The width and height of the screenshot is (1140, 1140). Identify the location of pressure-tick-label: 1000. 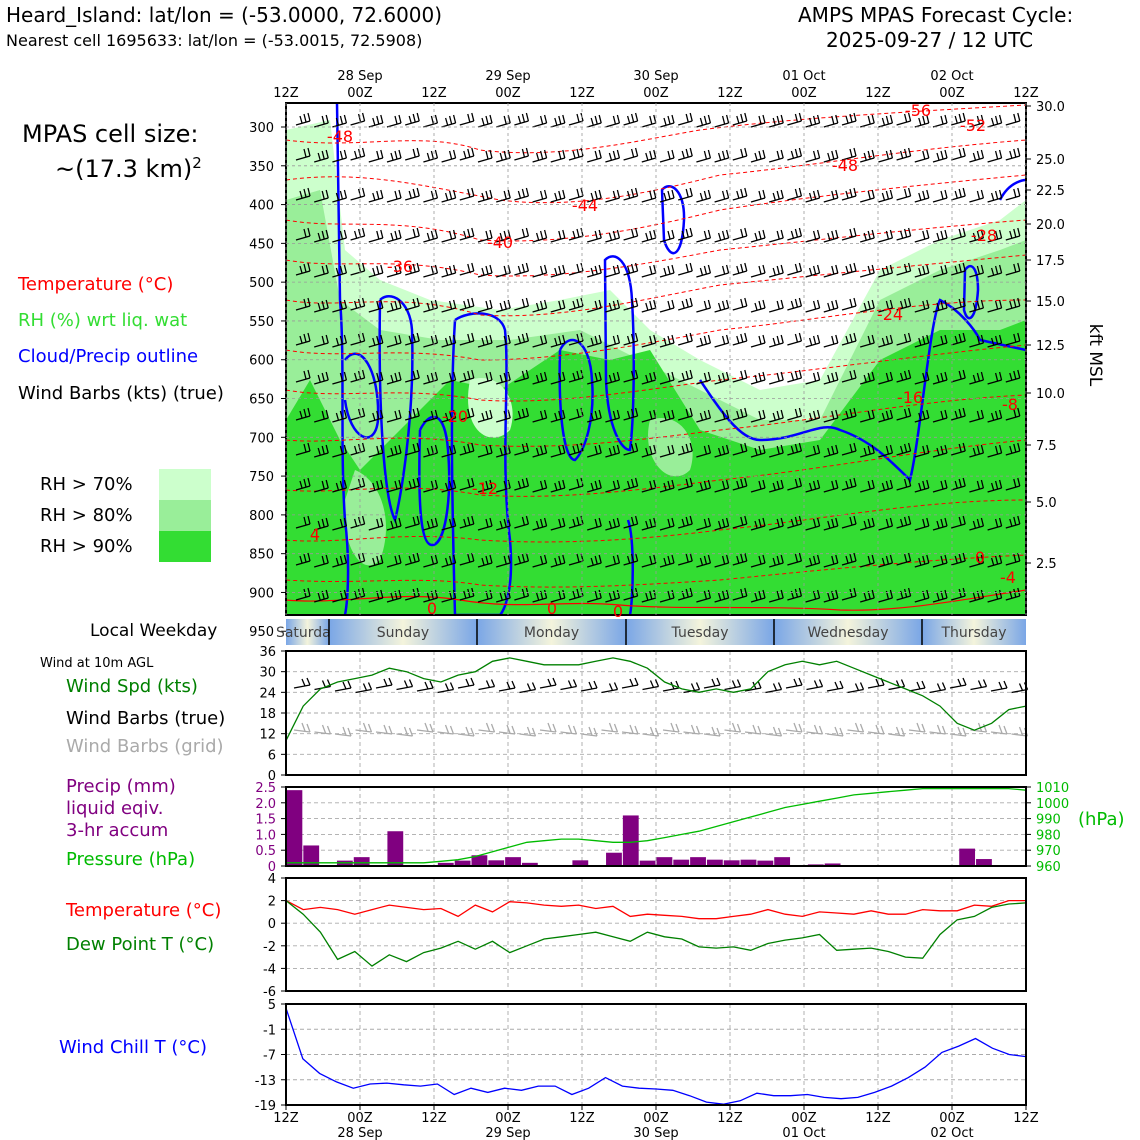
(1052, 804).